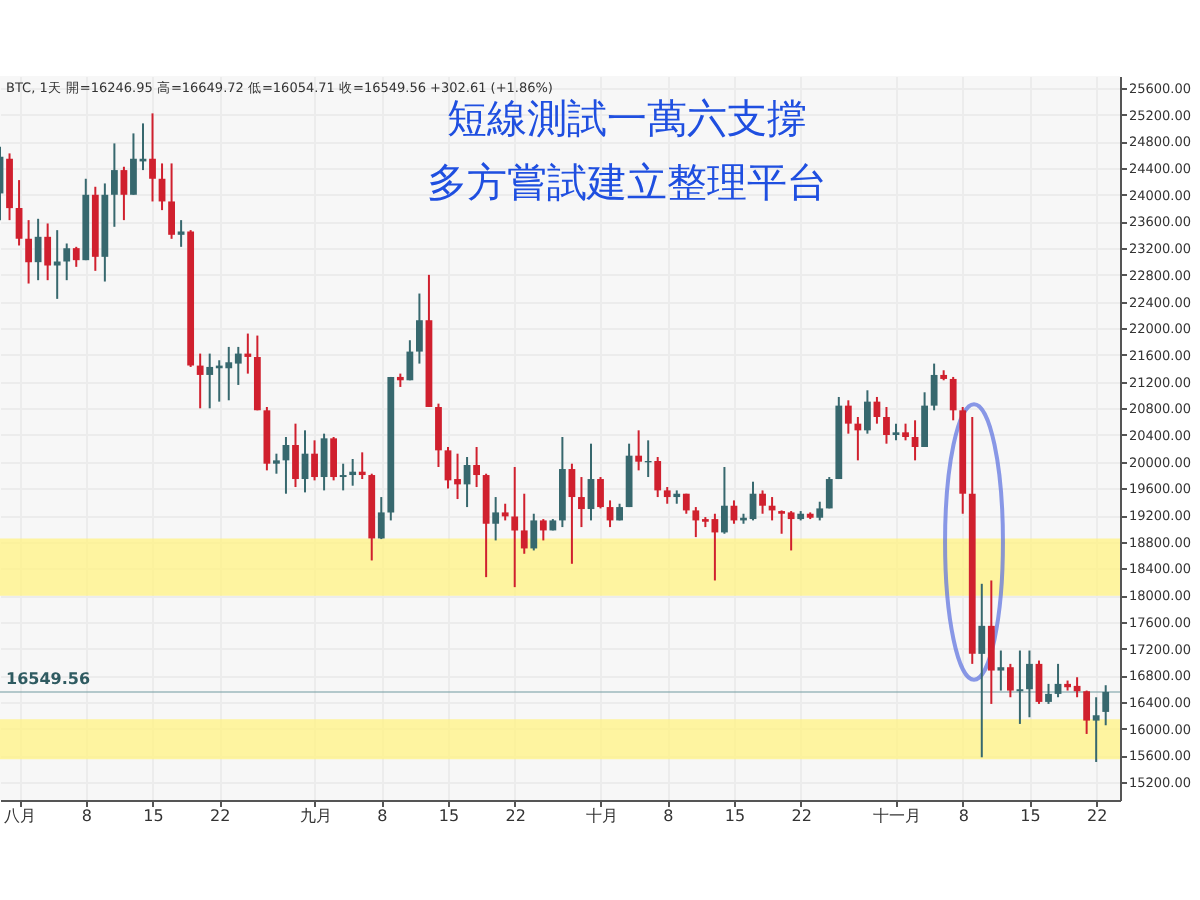 The image size is (1200, 900). What do you see at coordinates (48, 678) in the screenshot?
I see `ref-line-label: 16549.56` at bounding box center [48, 678].